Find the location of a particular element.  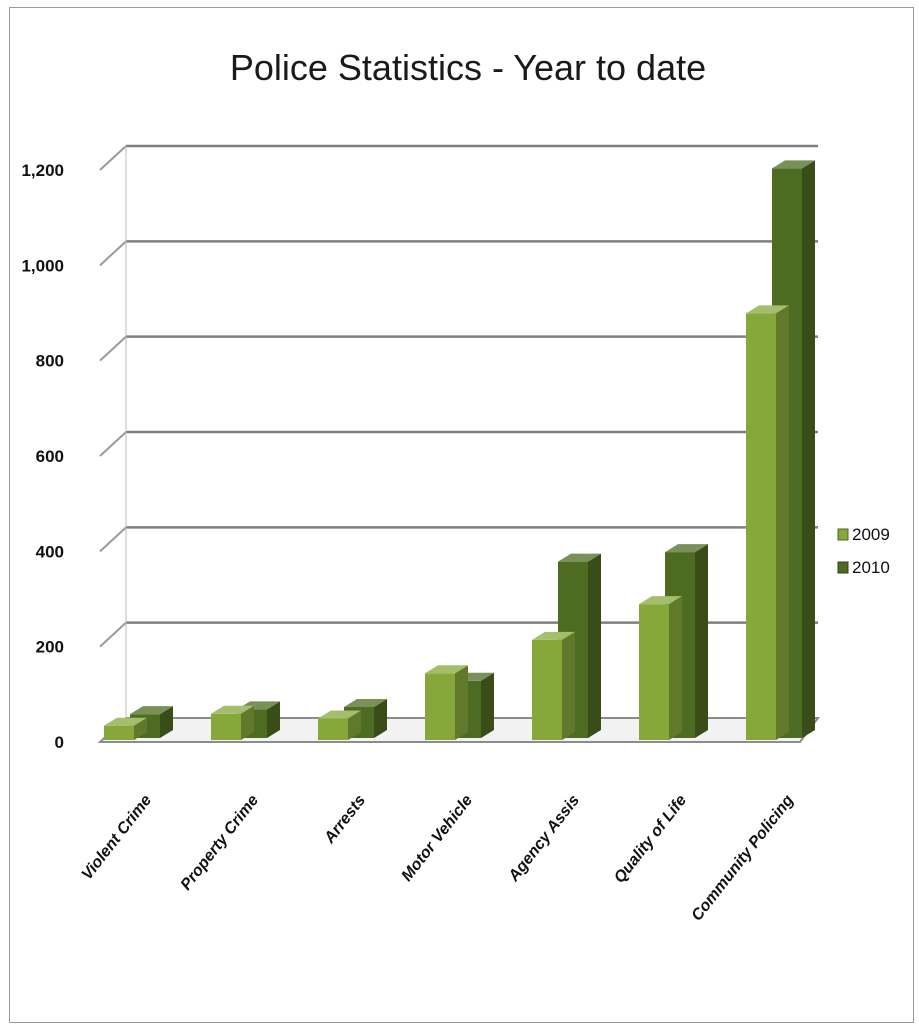

y-tick-label: 1,000 is located at coordinates (42, 265).